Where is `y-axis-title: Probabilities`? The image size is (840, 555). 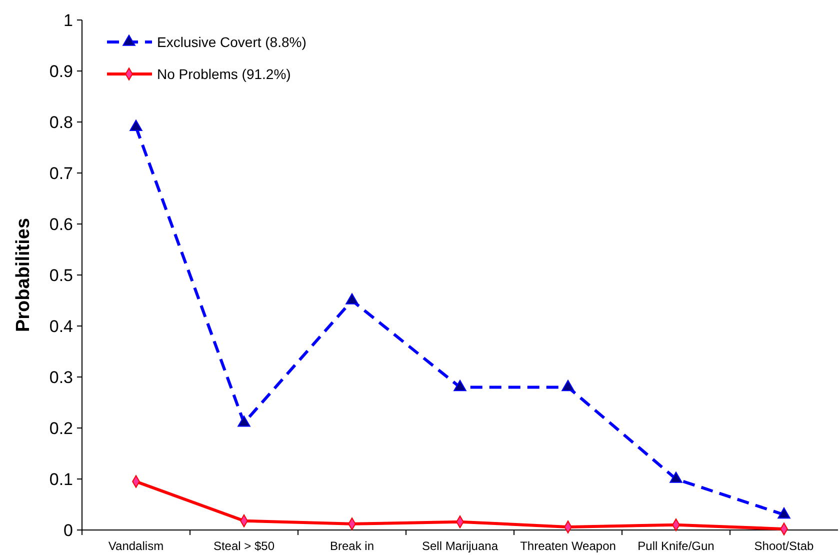
y-axis-title: Probabilities is located at coordinates (23, 275).